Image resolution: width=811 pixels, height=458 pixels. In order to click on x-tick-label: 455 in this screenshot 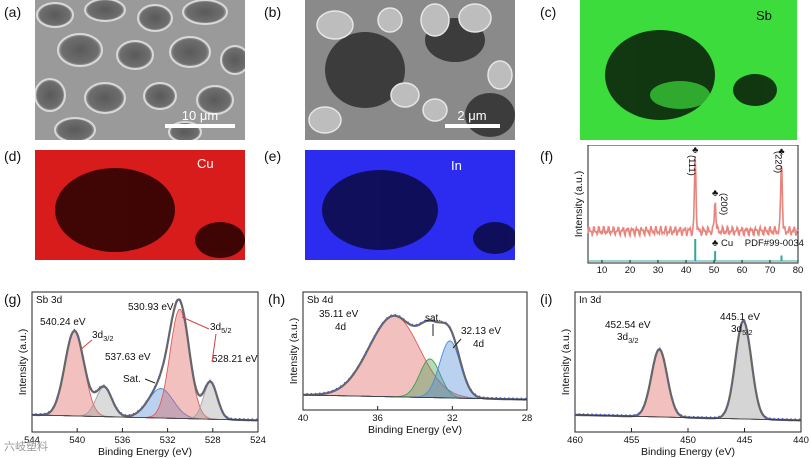, I will do `click(632, 440)`.